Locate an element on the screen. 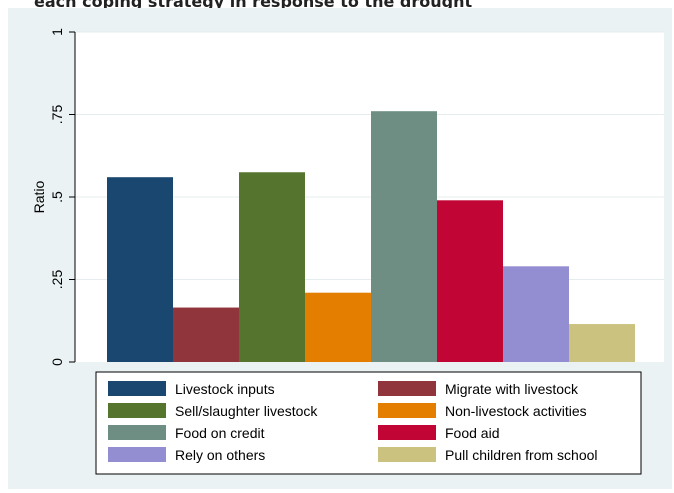 Image resolution: width=674 pixels, height=493 pixels. legend-label: Sell/slaughter livestock is located at coordinates (246, 411).